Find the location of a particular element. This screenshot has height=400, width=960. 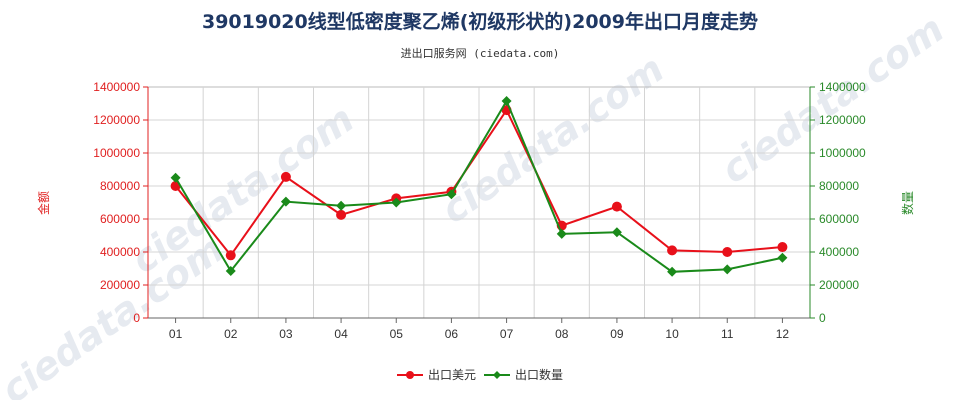

left-axis-title: 金额 is located at coordinates (43, 203).